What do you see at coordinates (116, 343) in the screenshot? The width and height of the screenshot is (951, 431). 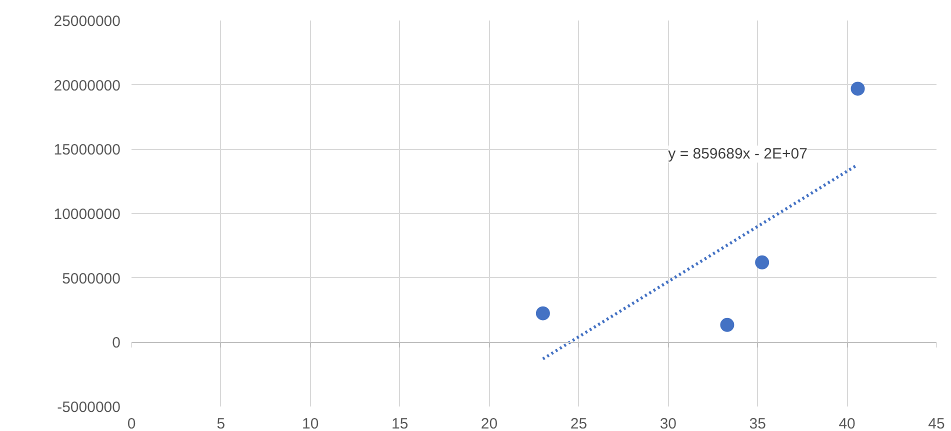 I see `y-tick-label: 0` at bounding box center [116, 343].